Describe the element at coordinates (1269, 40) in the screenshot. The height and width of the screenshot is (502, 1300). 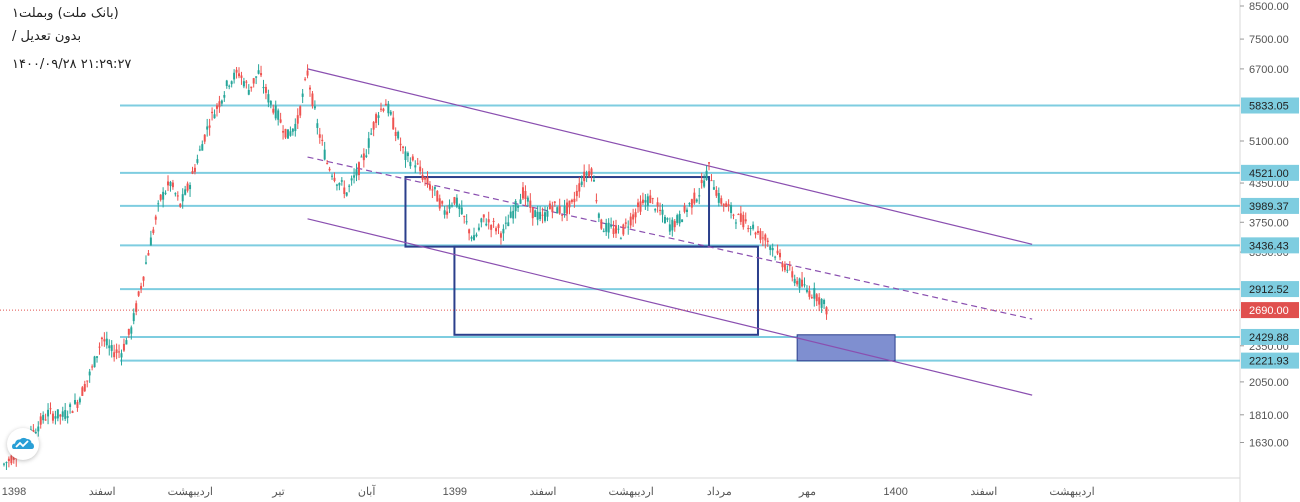
I see `y-tick-label: 7500.00` at that location.